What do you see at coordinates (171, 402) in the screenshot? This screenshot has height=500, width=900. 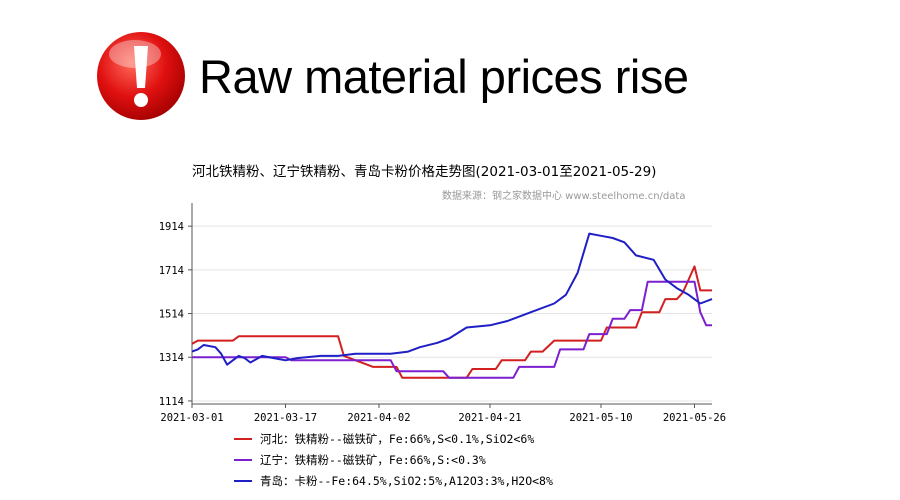 I see `y-tick-label: 1114` at bounding box center [171, 402].